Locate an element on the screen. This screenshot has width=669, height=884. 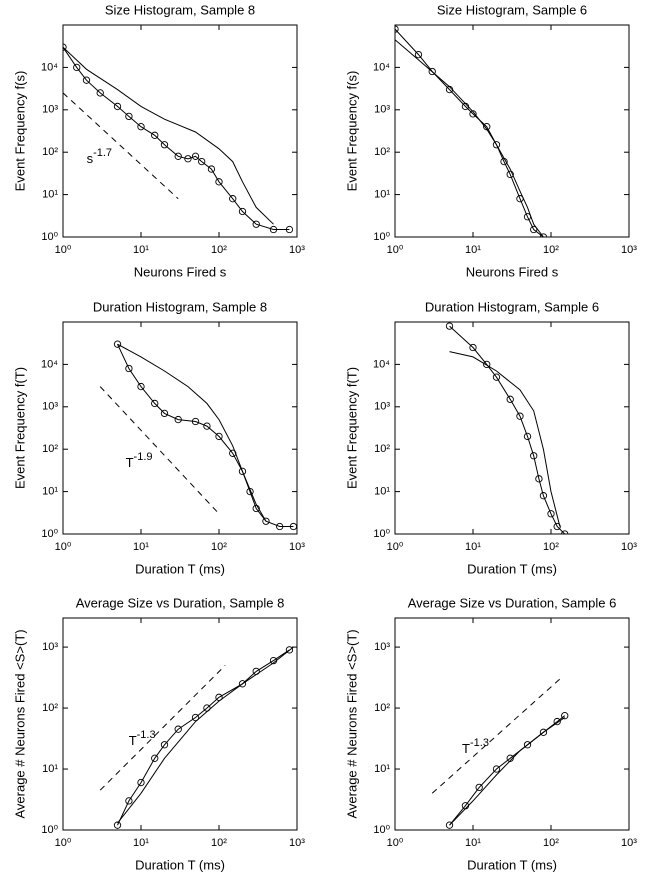
y-tick-label: 10¹ is located at coordinates (50, 769).